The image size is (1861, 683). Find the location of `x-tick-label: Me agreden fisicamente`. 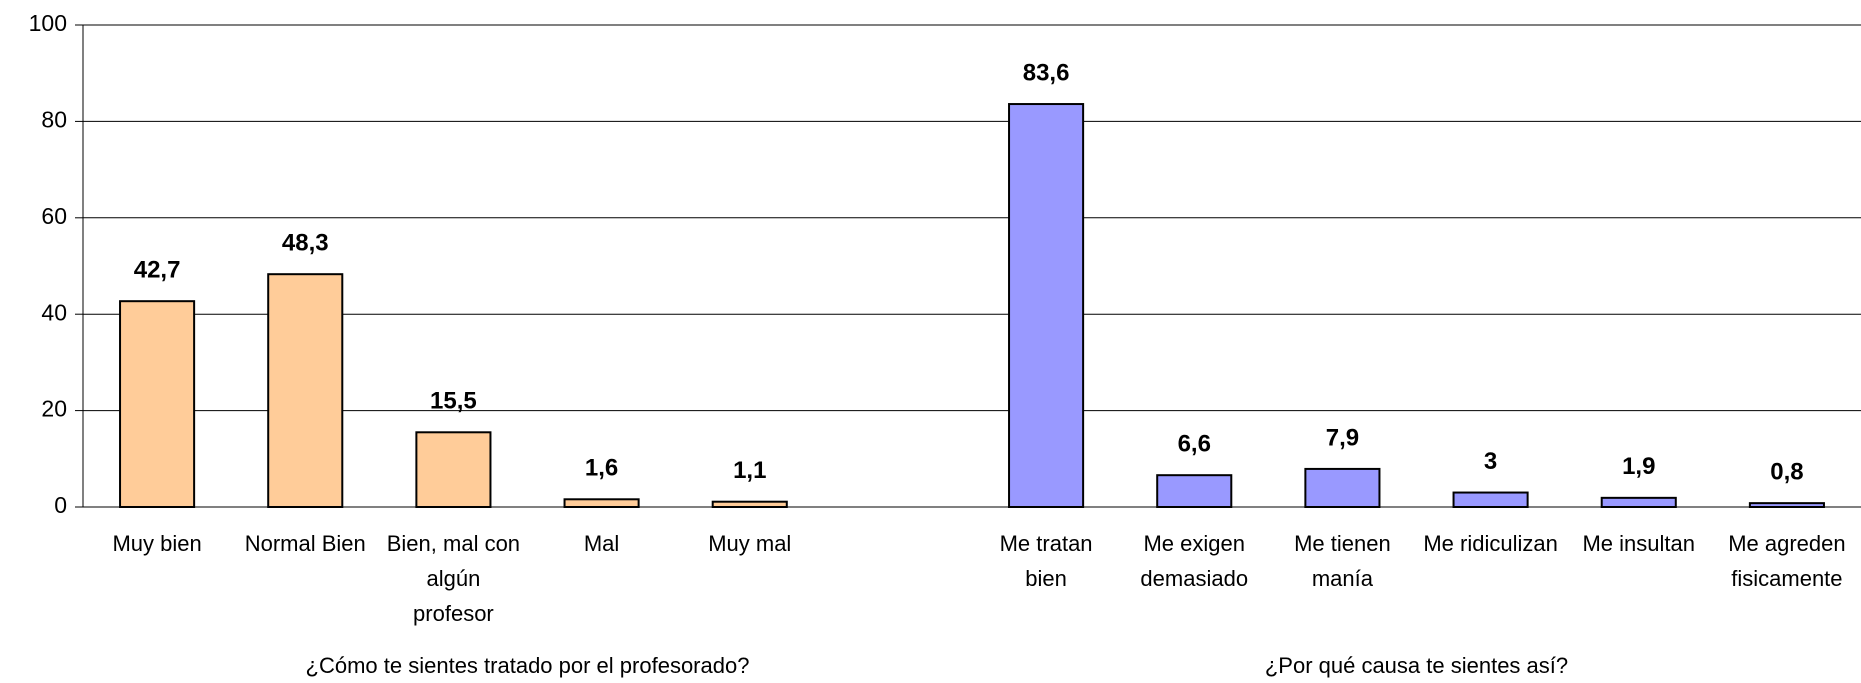

x-tick-label: Me agreden fisicamente is located at coordinates (1787, 561).